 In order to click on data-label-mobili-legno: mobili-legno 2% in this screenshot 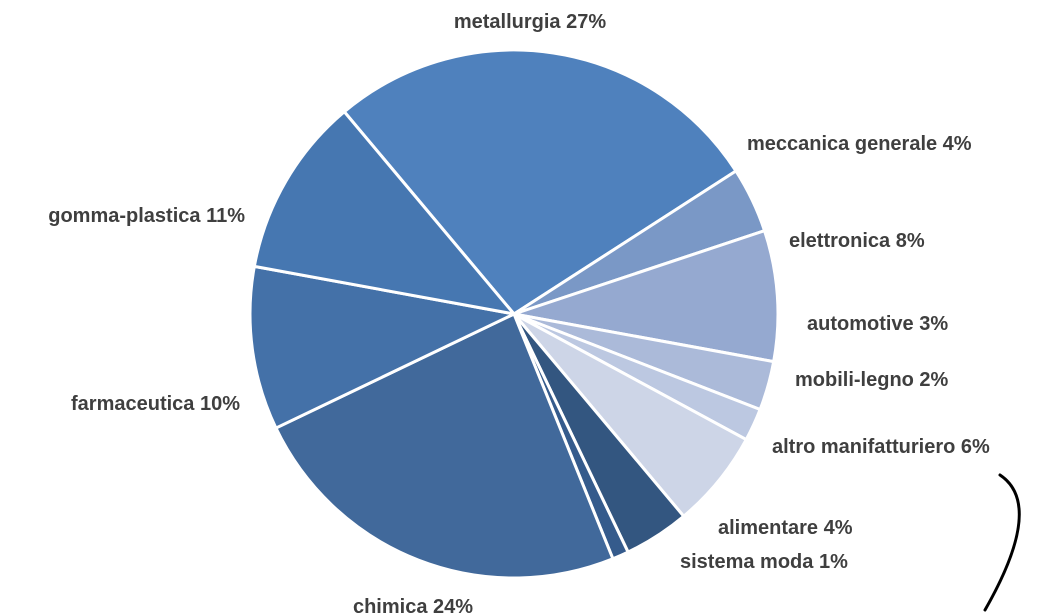, I will do `click(872, 380)`.